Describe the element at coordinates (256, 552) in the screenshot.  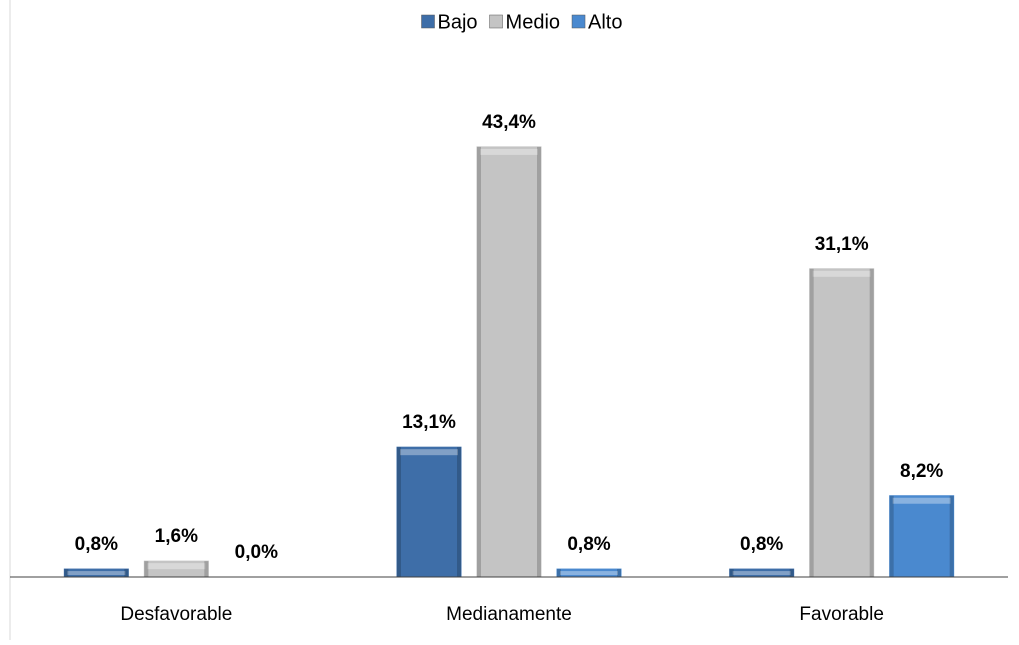
I see `data-label: 0,0%` at that location.